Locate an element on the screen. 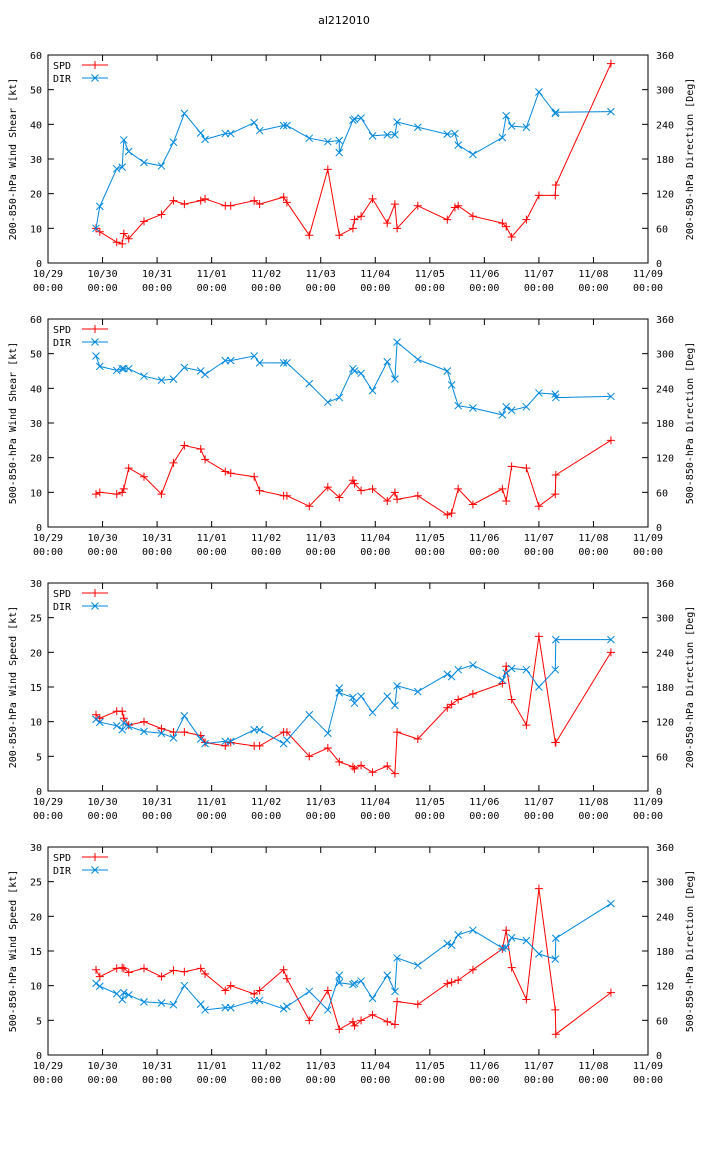 This screenshot has height=1156, width=704. x-tick-date: 10/30 is located at coordinates (102, 538).